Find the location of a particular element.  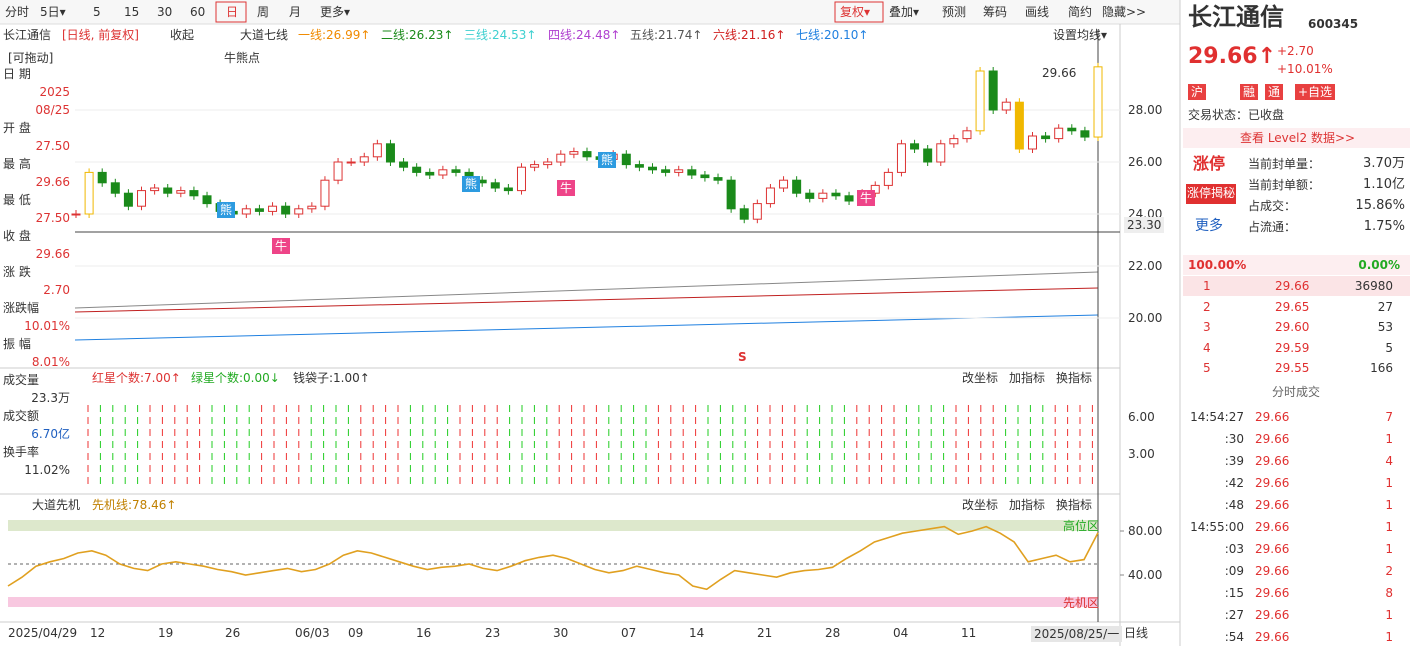

date-label: 19 is located at coordinates (166, 633).